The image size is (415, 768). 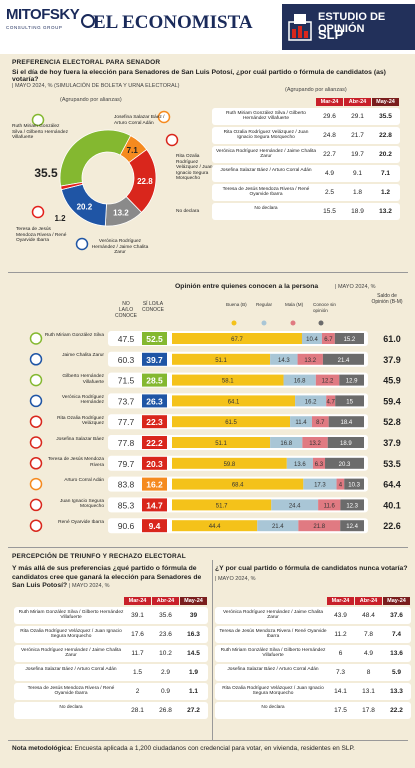 I want to click on table-cell: 22.8, so click(x=385, y=135).